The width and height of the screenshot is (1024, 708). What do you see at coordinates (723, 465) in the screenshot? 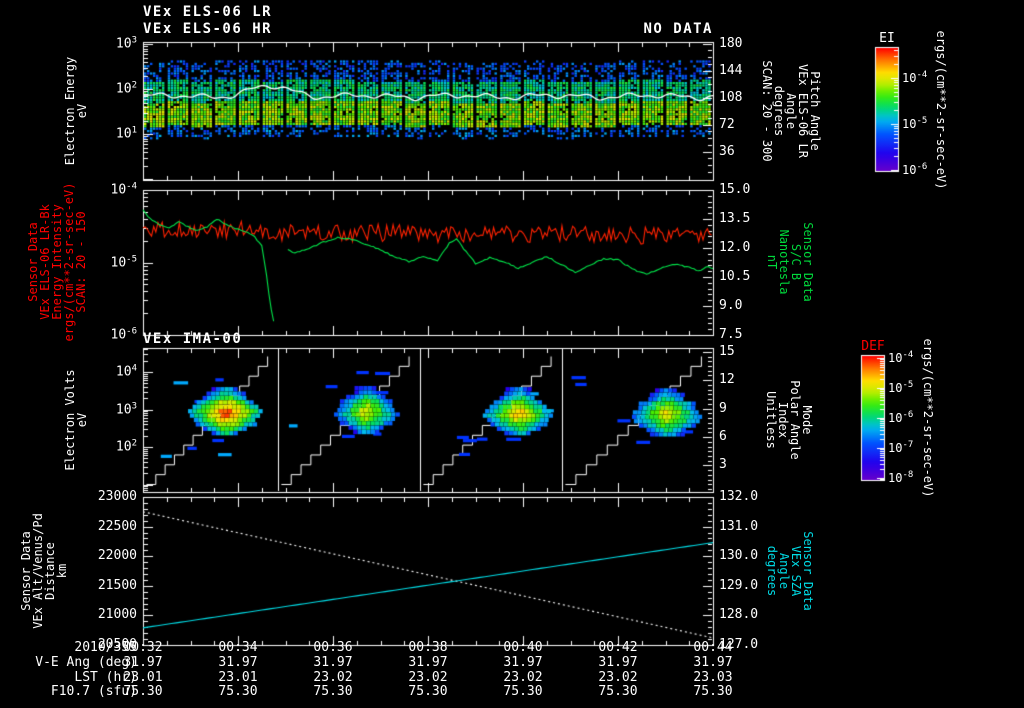
I see `tick-label: 3` at bounding box center [723, 465].